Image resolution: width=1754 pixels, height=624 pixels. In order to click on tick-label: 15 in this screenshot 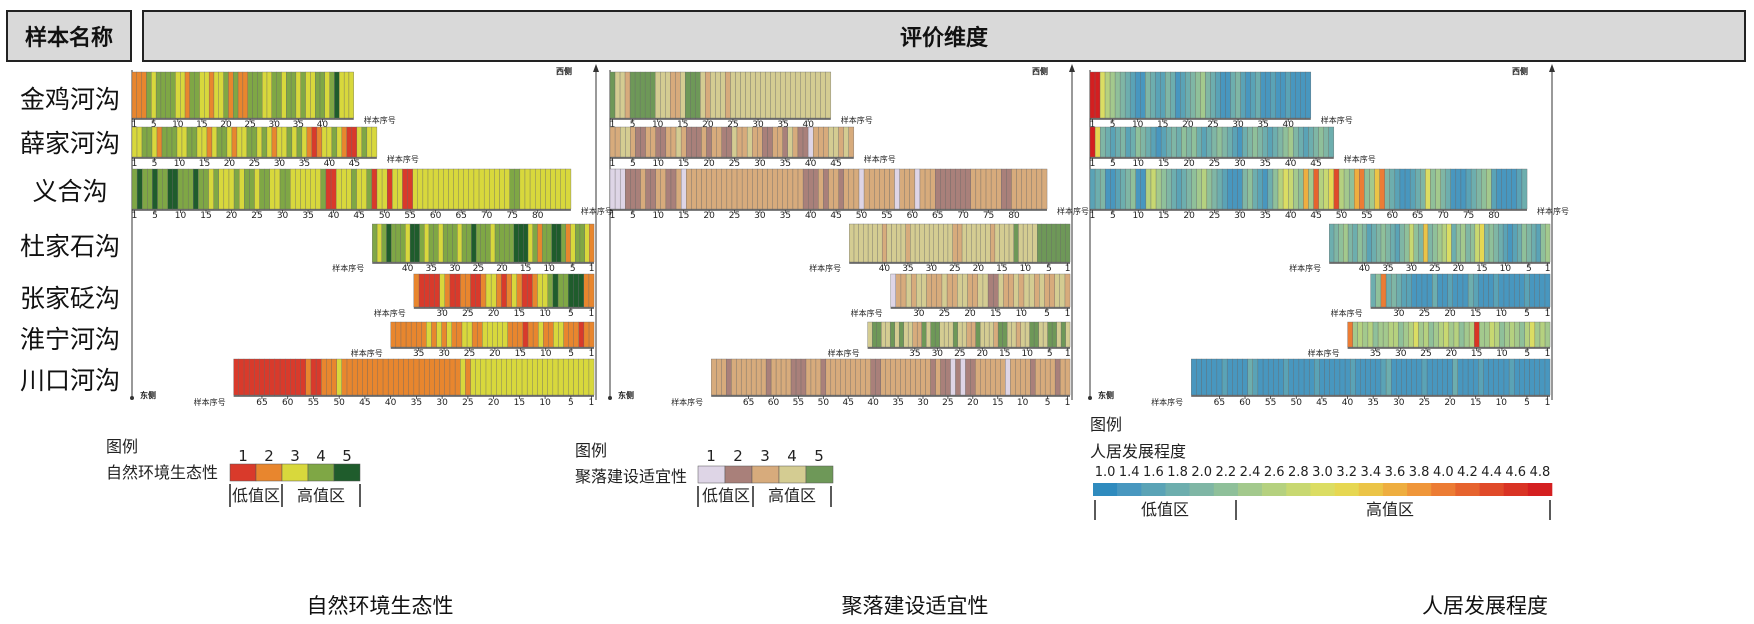, I will do `click(1481, 269)`.